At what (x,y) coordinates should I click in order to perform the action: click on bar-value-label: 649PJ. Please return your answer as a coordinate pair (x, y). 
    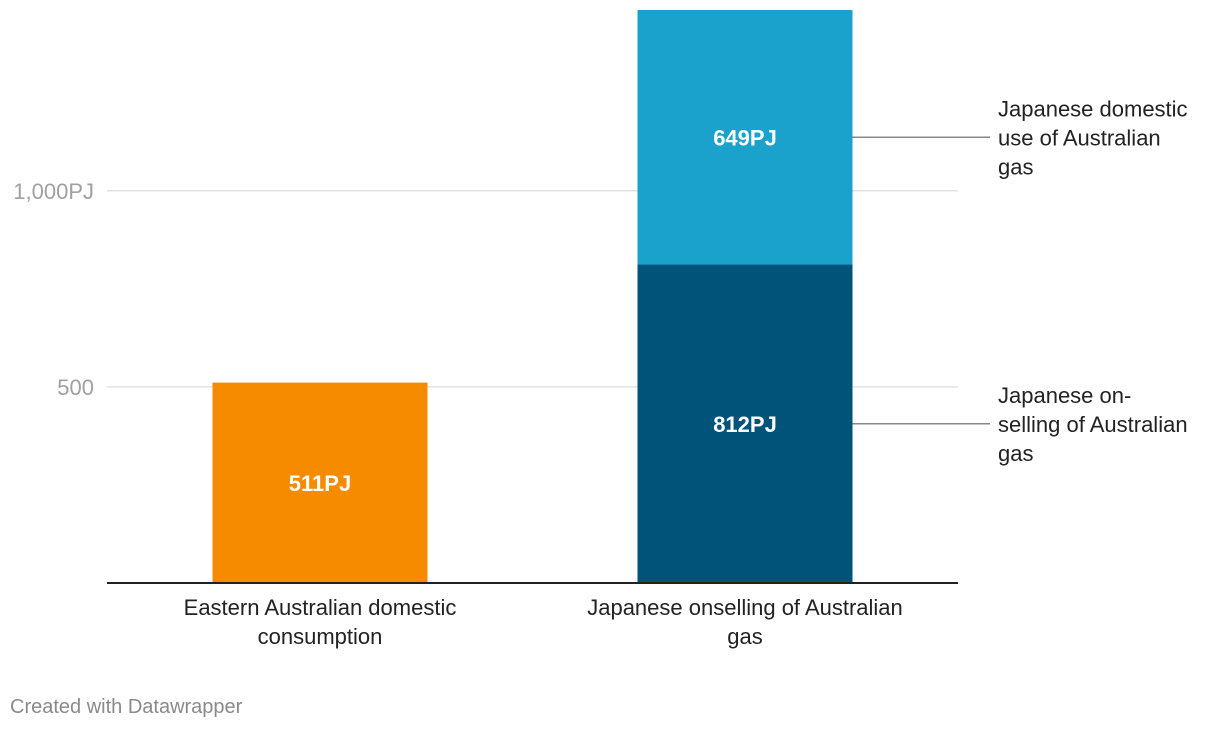
    Looking at the image, I should click on (745, 137).